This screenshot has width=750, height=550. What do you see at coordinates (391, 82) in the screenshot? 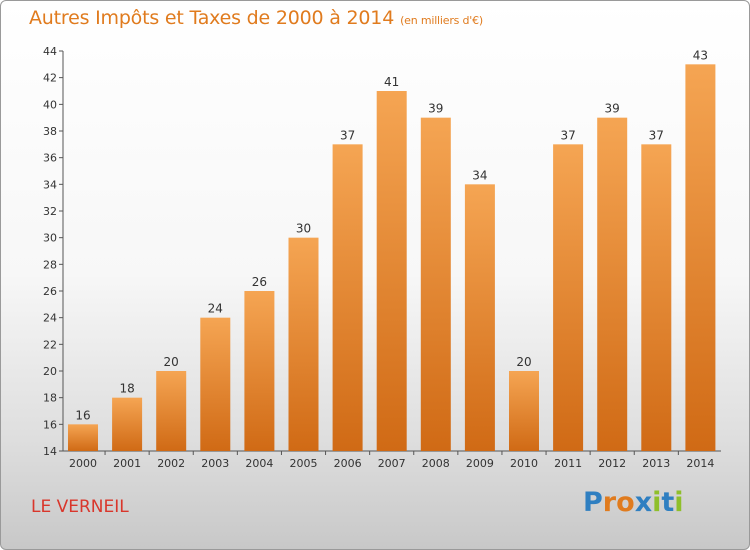
I see `bar-value-label: 41` at bounding box center [391, 82].